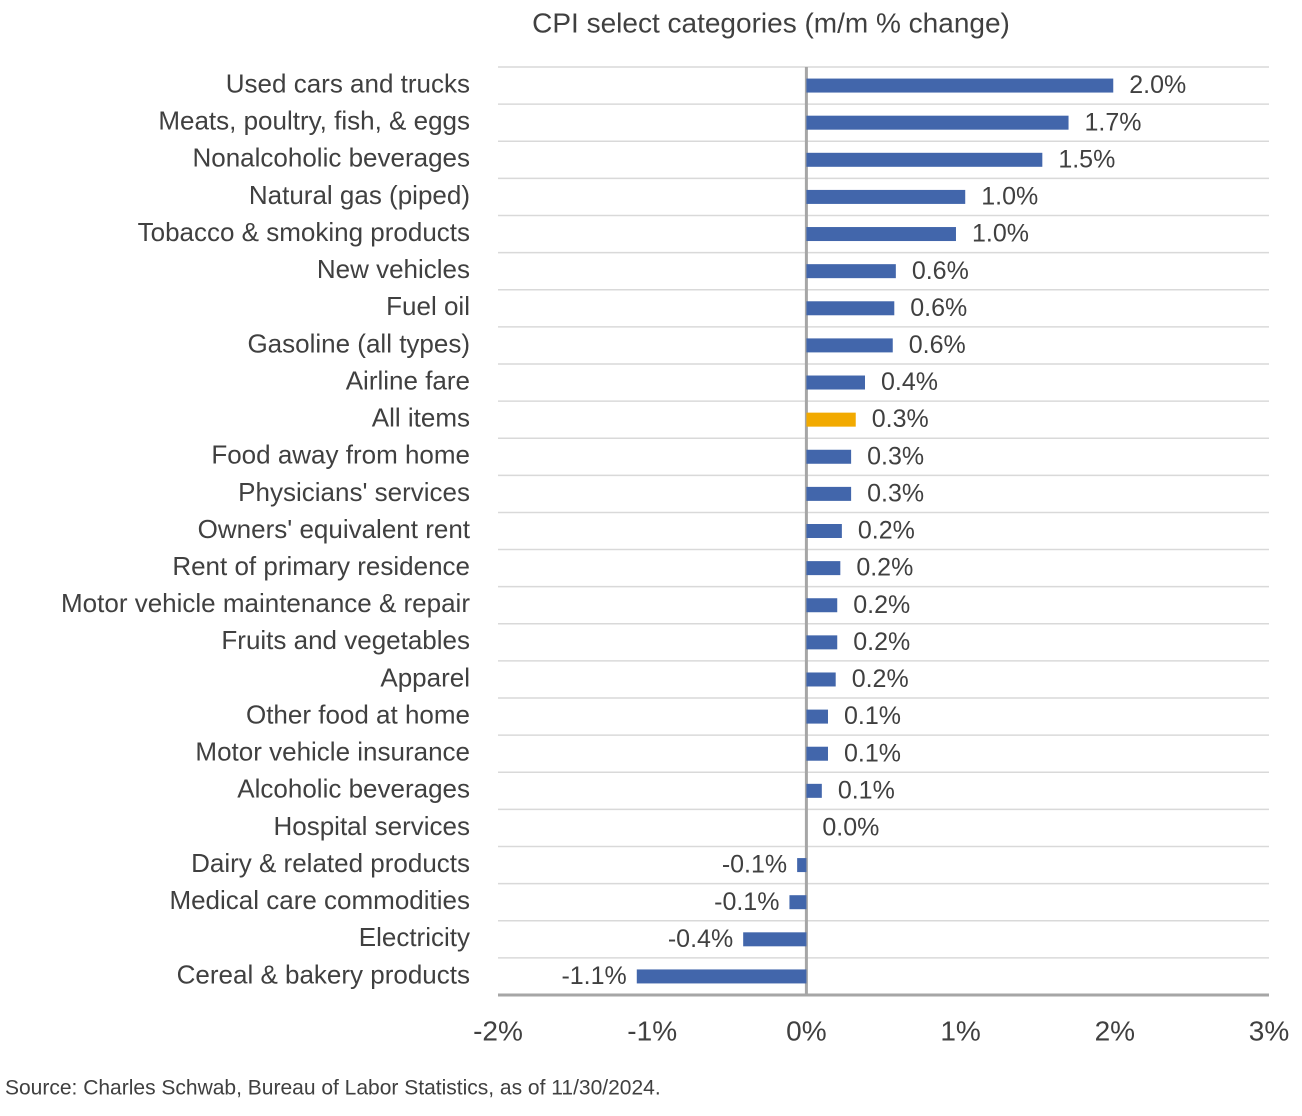 The image size is (1302, 1116). What do you see at coordinates (806, 1030) in the screenshot?
I see `x-tick-label: 0%` at bounding box center [806, 1030].